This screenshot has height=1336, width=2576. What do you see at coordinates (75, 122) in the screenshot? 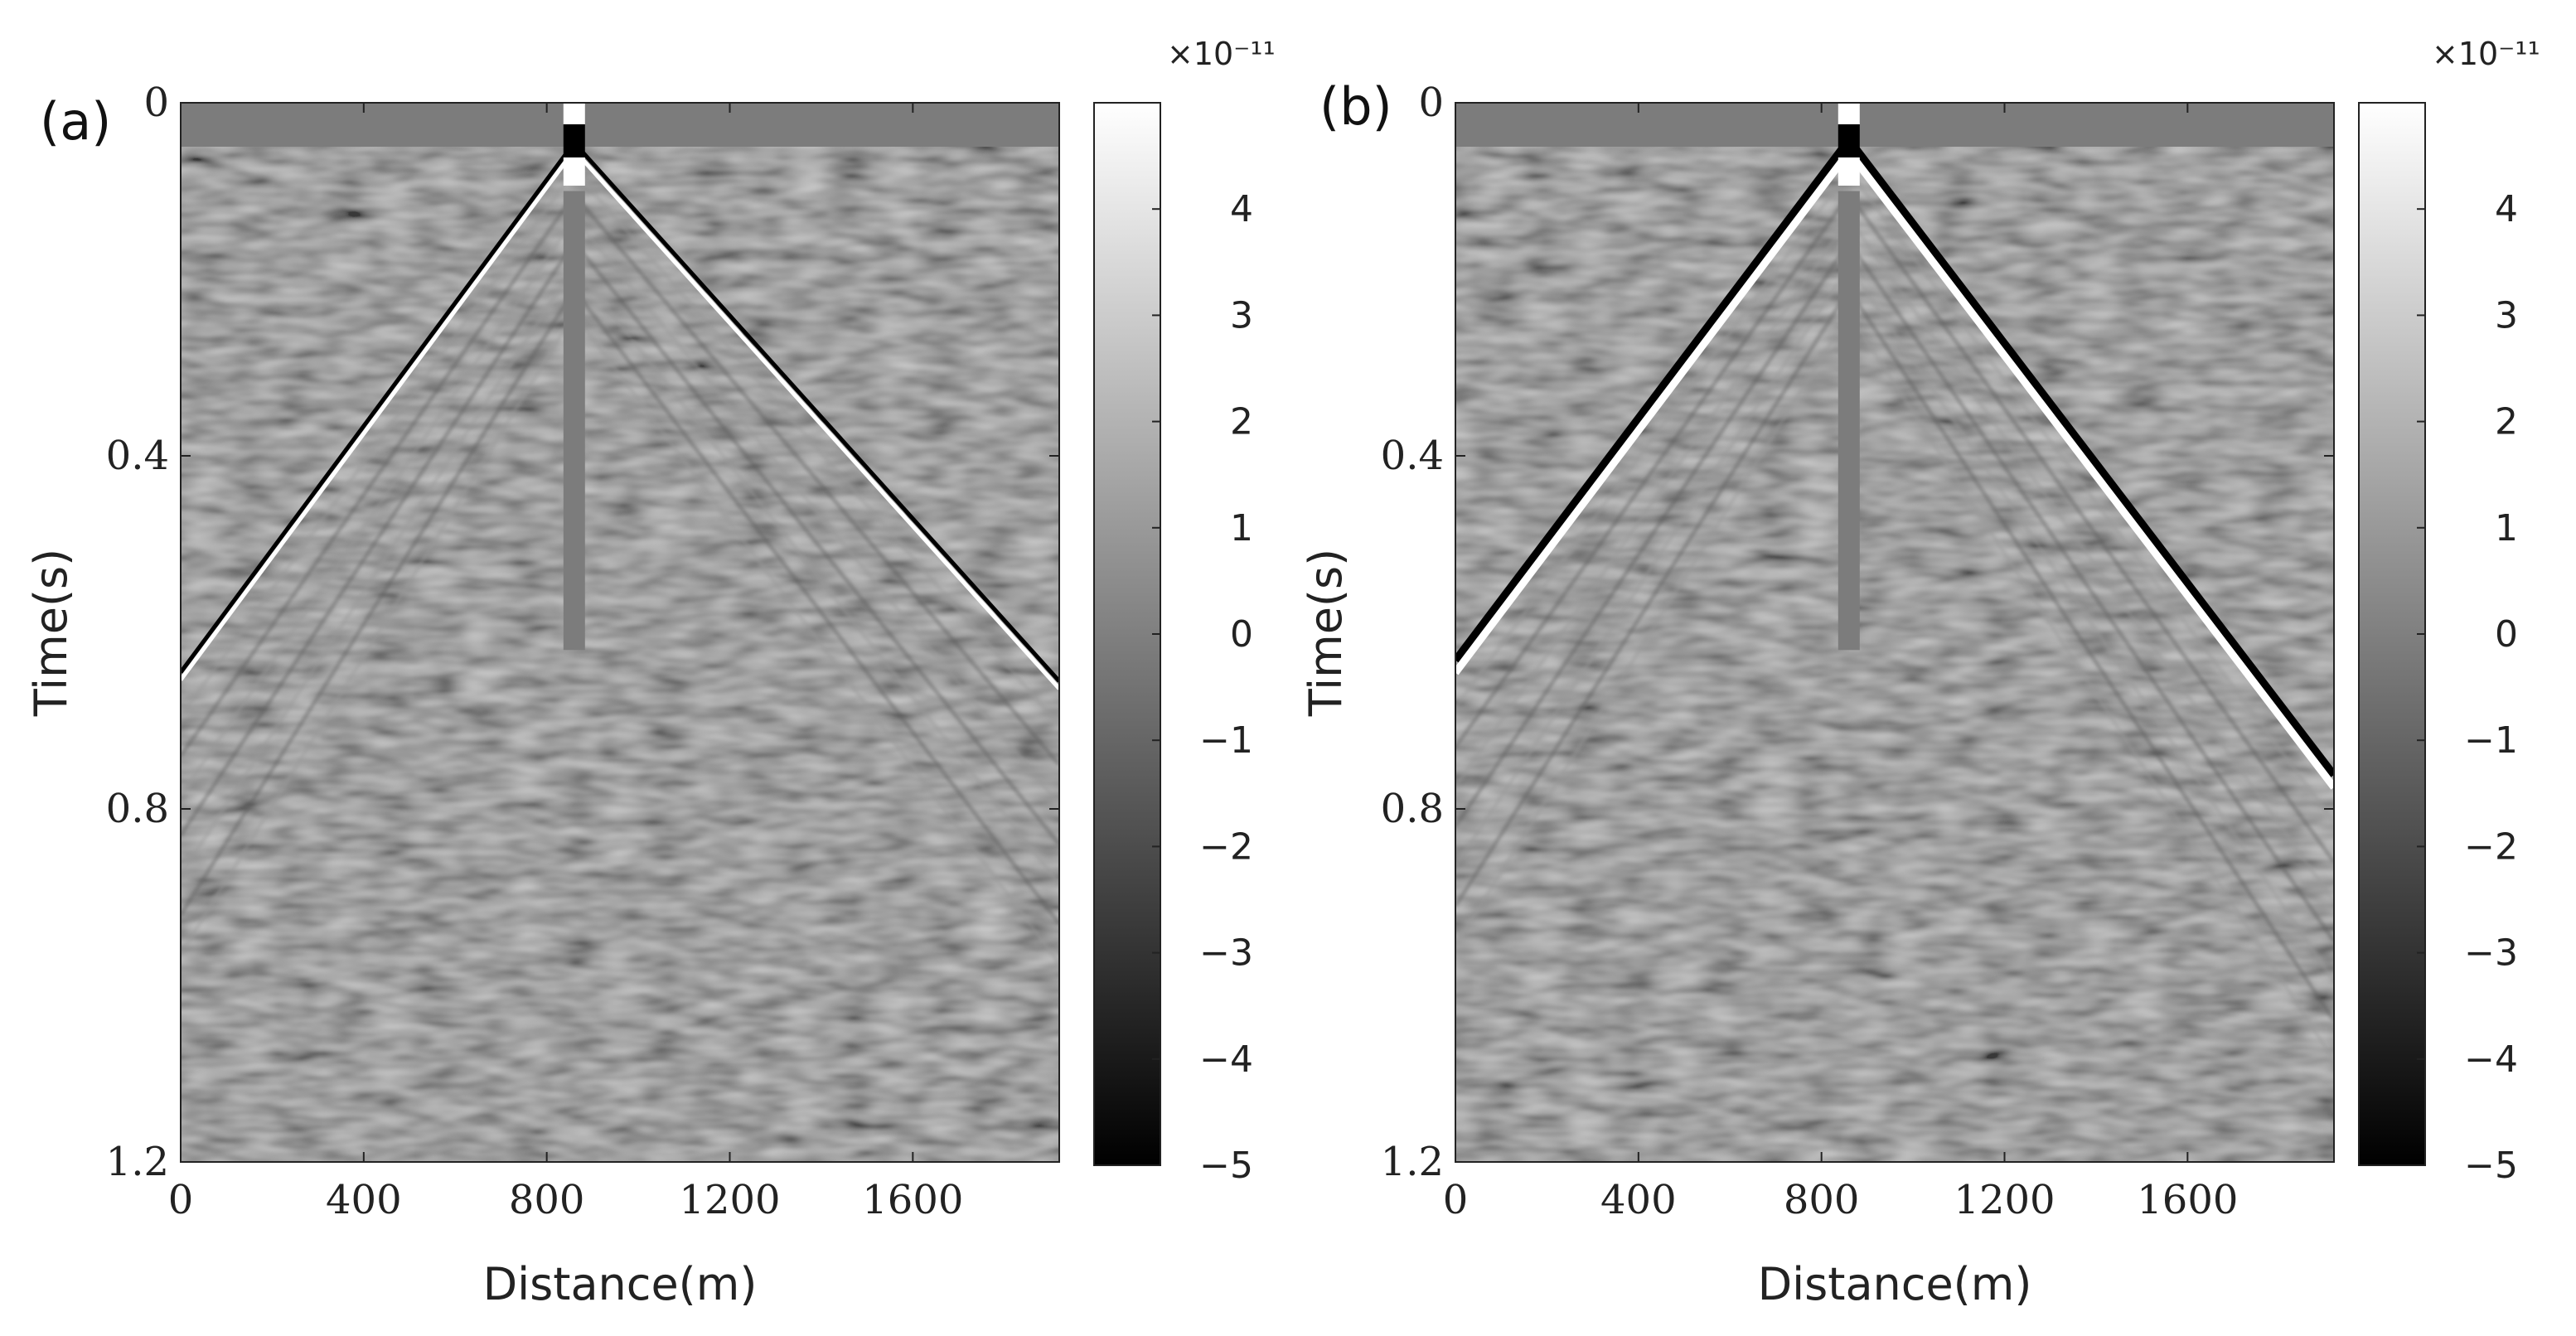
I see `panel-label: (a)` at bounding box center [75, 122].